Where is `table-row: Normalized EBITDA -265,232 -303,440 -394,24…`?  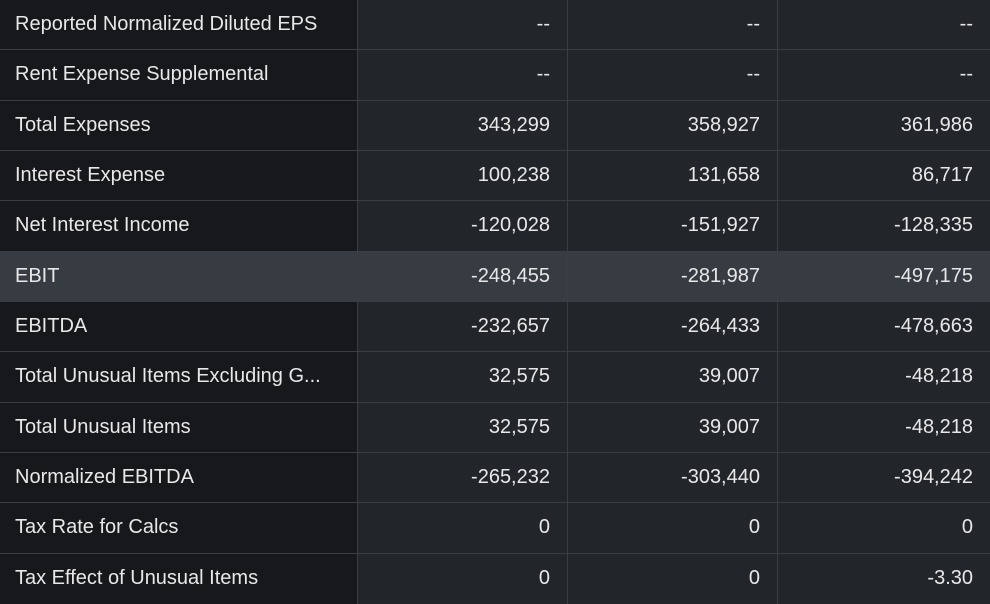 table-row: Normalized EBITDA -265,232 -303,440 -394,24… is located at coordinates (495, 478).